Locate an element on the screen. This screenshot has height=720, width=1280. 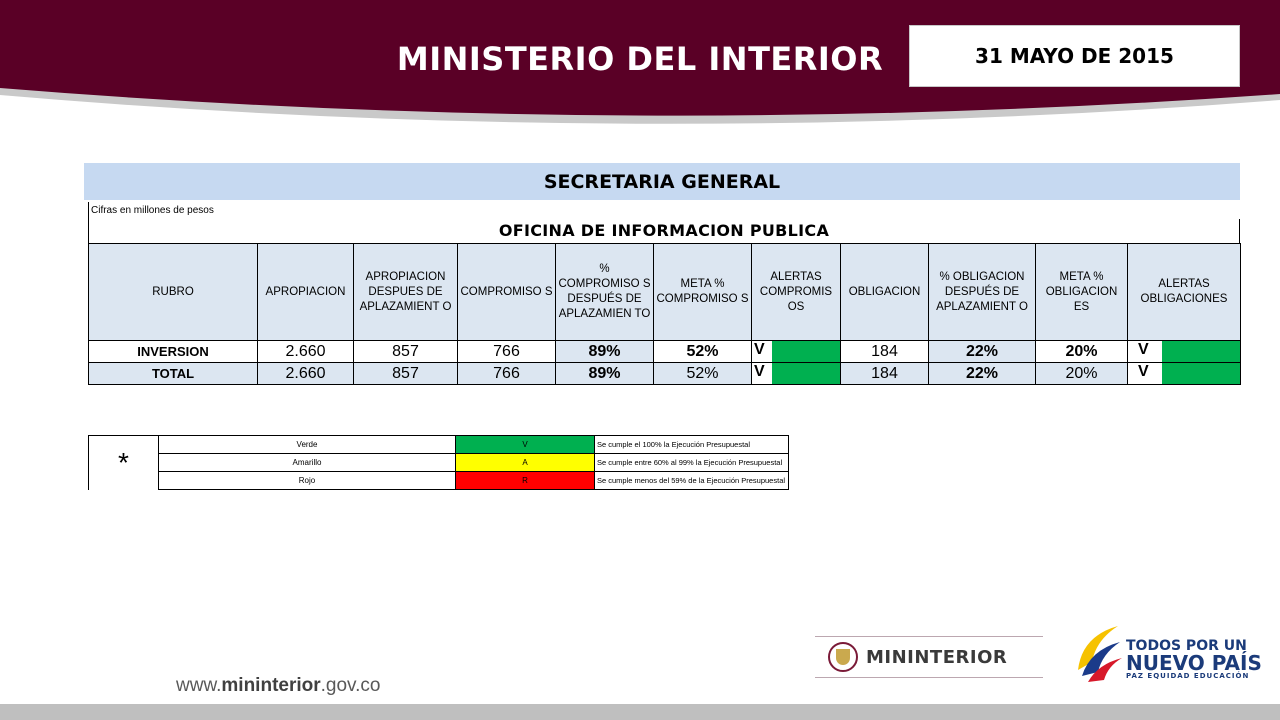
slogan-line3: PAZ EQUIDAD EDUCACIÓN is located at coordinates (1188, 676).